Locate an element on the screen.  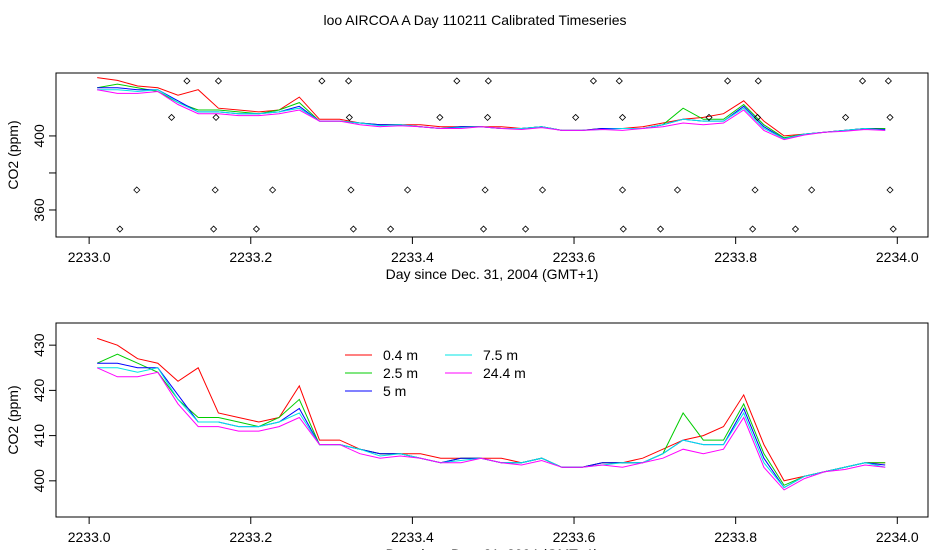
legend-label: 2.5 m is located at coordinates (400, 373).